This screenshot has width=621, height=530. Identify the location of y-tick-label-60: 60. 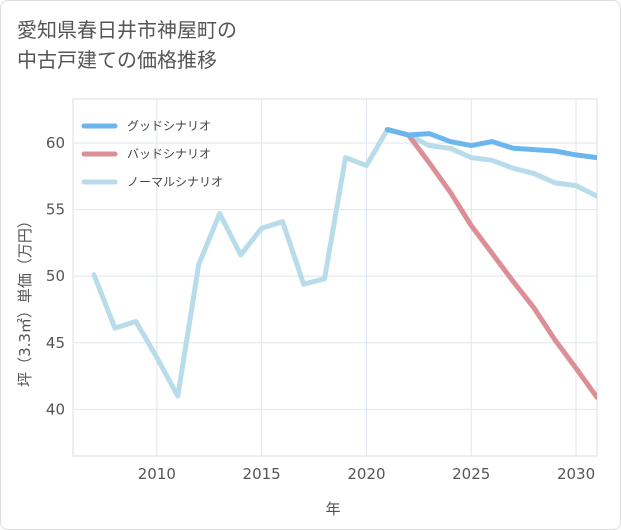
(55, 143).